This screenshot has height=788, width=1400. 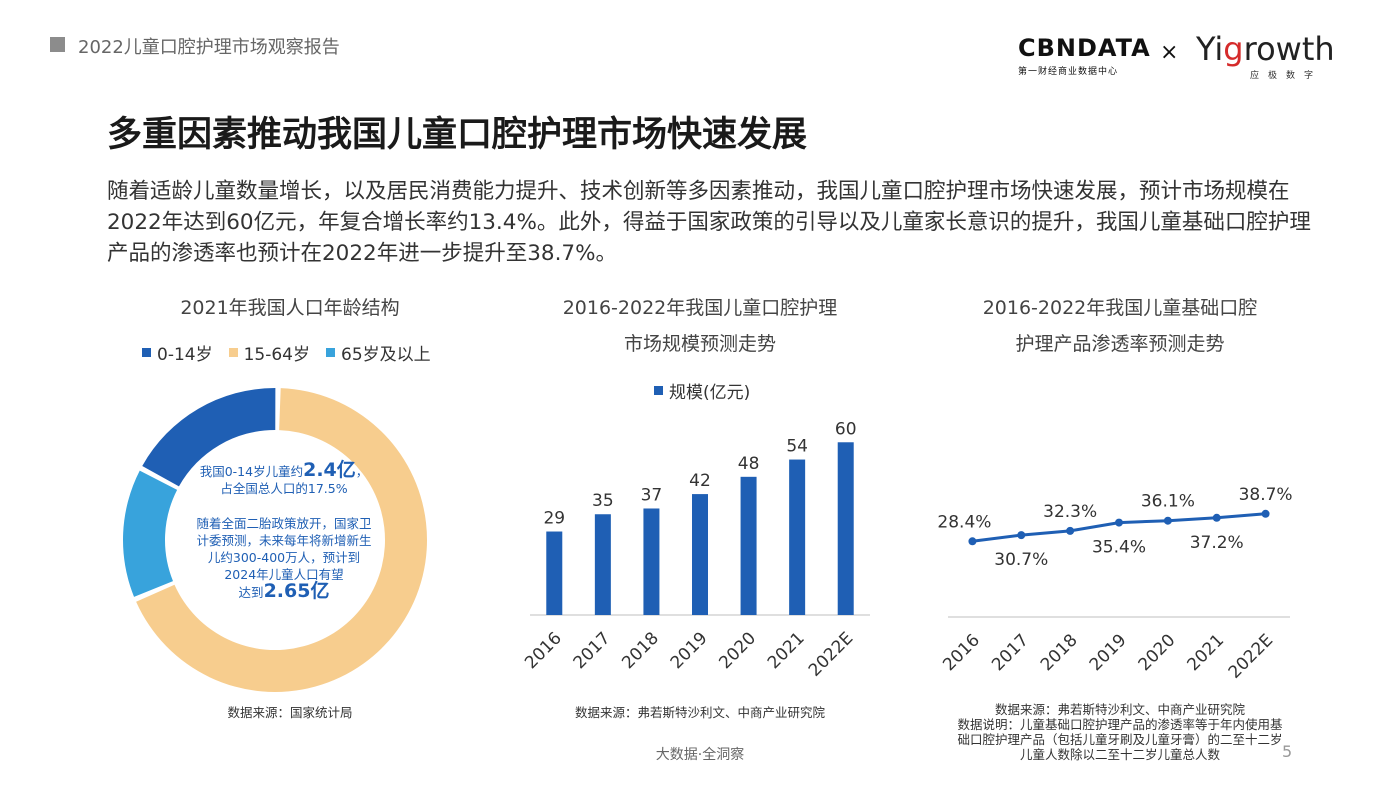 What do you see at coordinates (209, 47) in the screenshot?
I see `report-title: 2022儿童口腔护理市场观察报告` at bounding box center [209, 47].